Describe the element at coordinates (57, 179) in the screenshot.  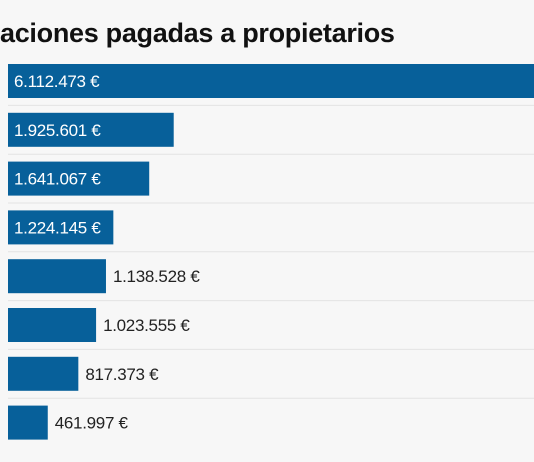
I see `bar-value-label-3: 1.641.067 €` at that location.